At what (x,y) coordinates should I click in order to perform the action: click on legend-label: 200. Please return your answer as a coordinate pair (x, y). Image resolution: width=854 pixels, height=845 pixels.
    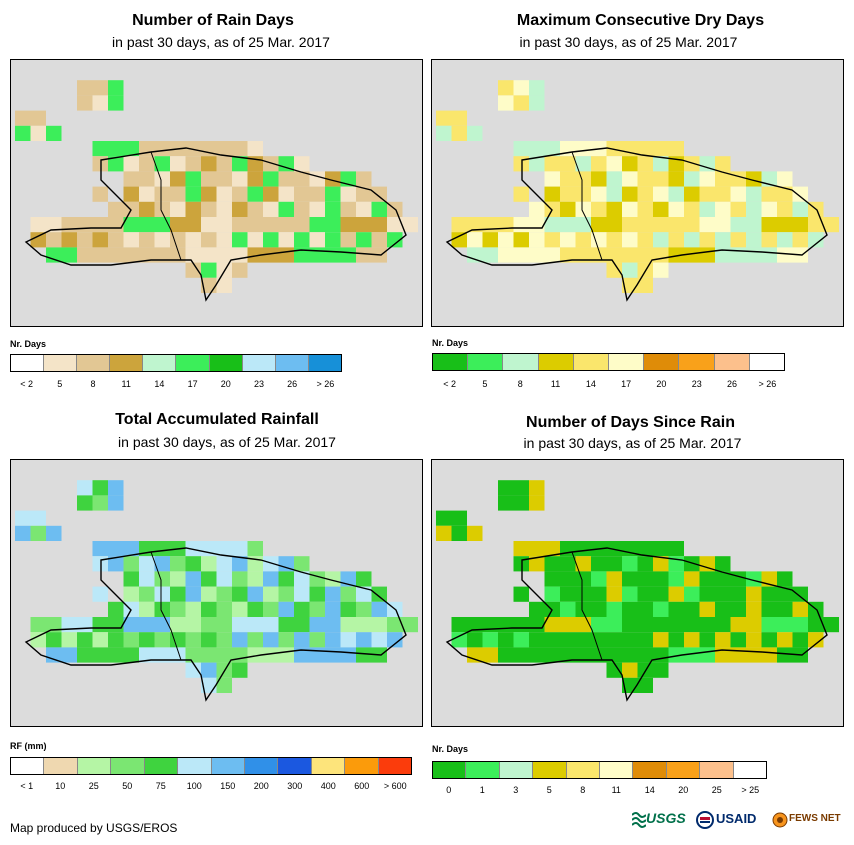
    Looking at the image, I should click on (261, 786).